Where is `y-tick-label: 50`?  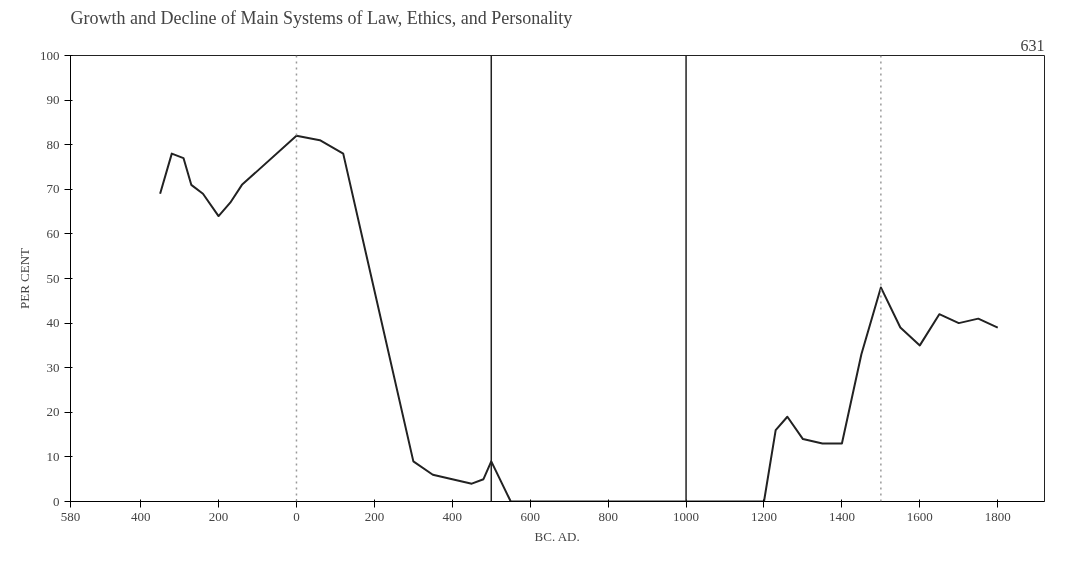 y-tick-label: 50 is located at coordinates (53, 278).